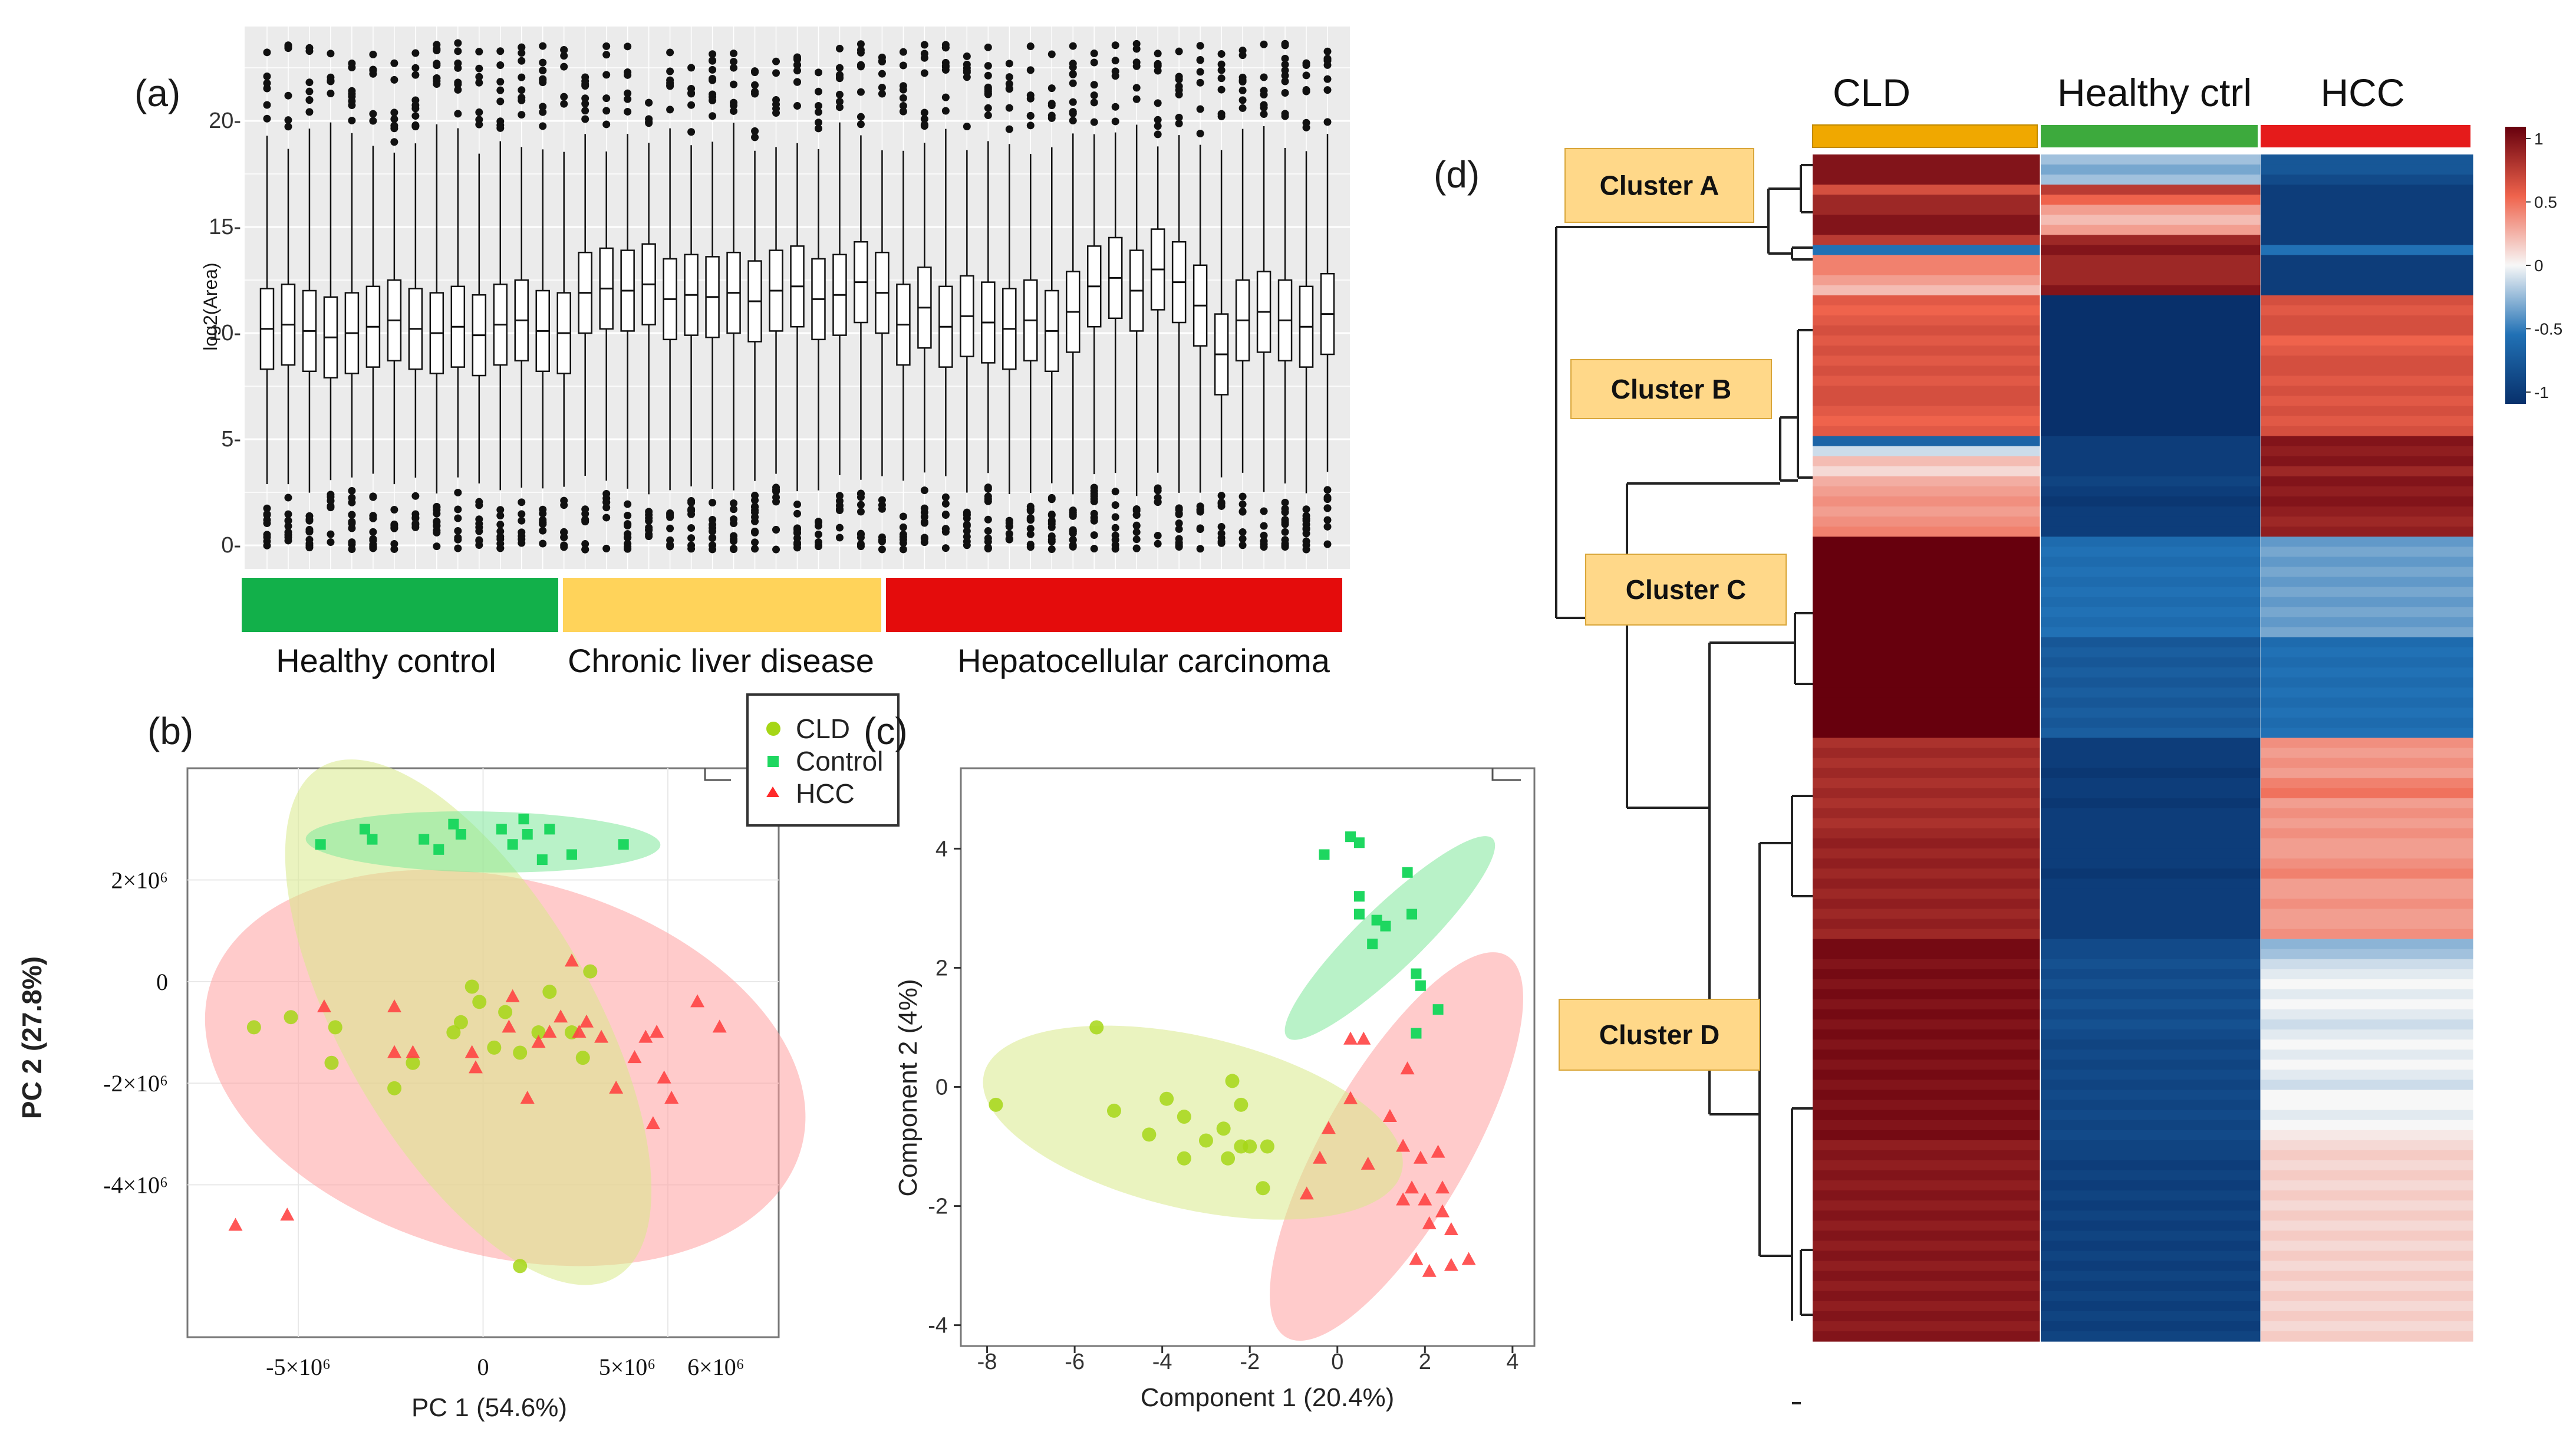 The width and height of the screenshot is (2576, 1438). Describe the element at coordinates (1250, 1362) in the screenshot. I see `panel-c-x-tick-label: -2` at that location.